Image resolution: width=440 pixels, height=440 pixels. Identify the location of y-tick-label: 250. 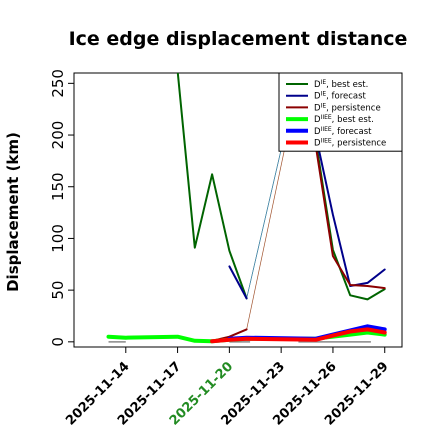
(58, 83).